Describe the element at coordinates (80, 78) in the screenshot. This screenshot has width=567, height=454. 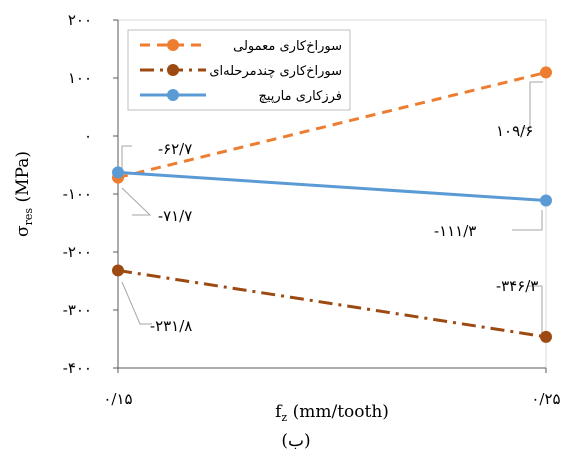
I see `y-tick-label: ۱۰۰` at that location.